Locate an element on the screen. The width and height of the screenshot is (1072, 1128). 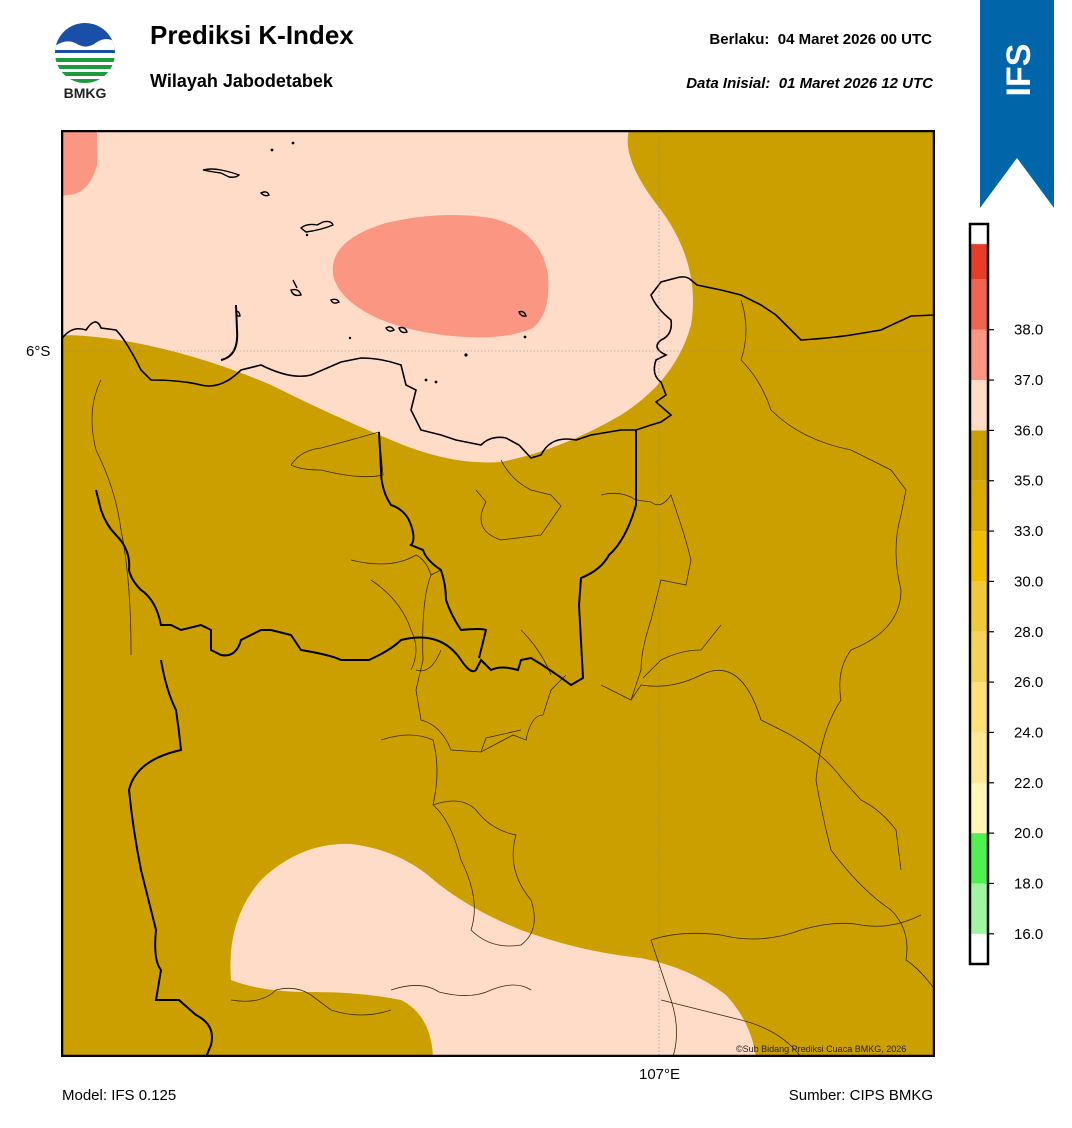
page-title: Prediksi K-Index is located at coordinates (252, 35).